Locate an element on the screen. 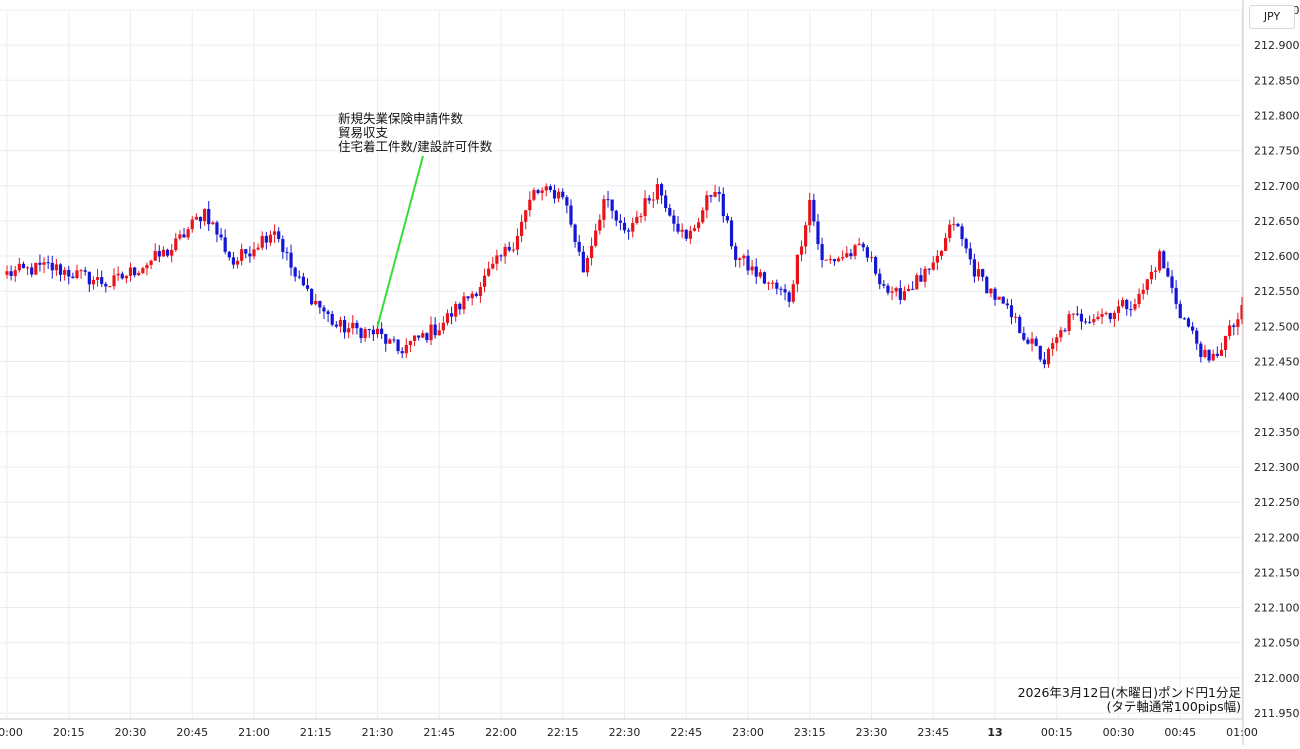 The image size is (1300, 749). y-tick-label: 212.800 is located at coordinates (1277, 115).